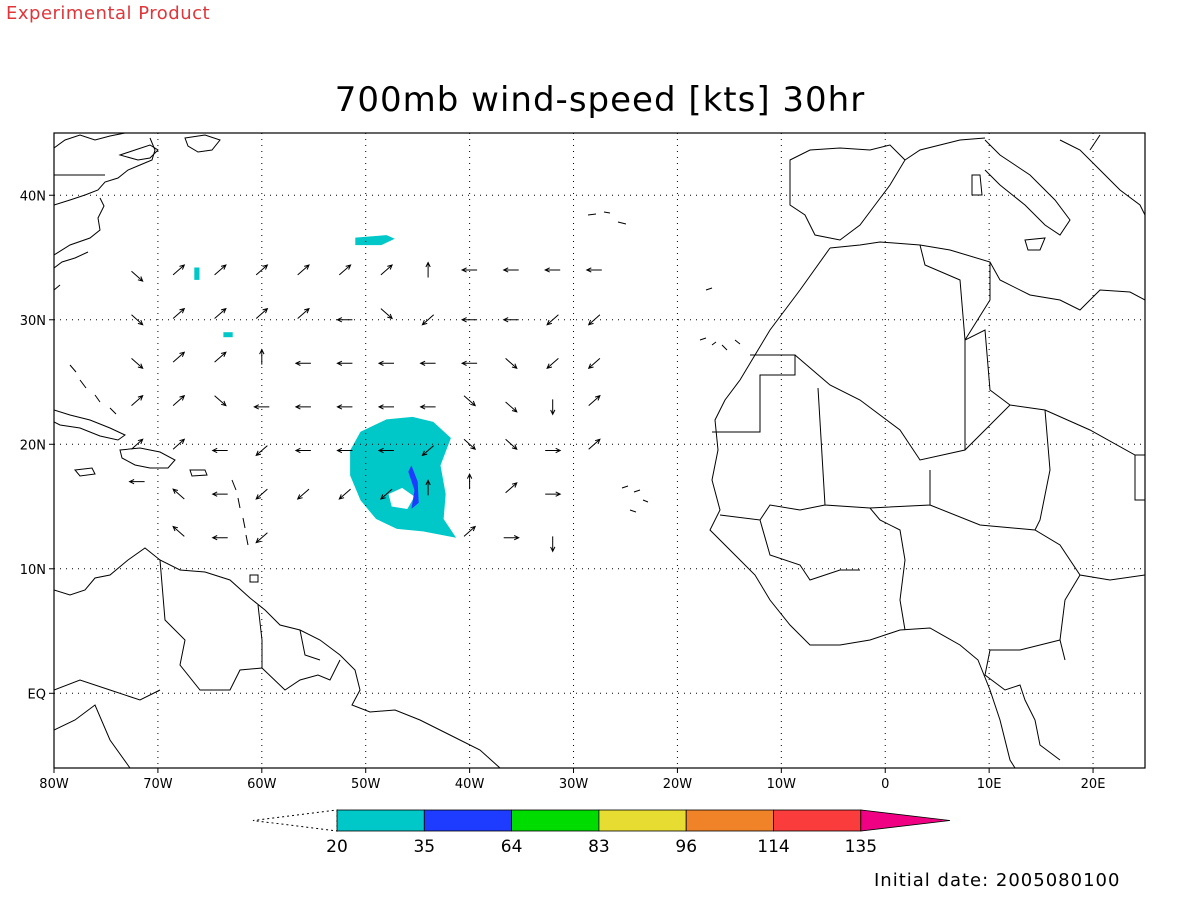 The image size is (1200, 900). What do you see at coordinates (574, 784) in the screenshot?
I see `lon-tick-label: 30W` at bounding box center [574, 784].